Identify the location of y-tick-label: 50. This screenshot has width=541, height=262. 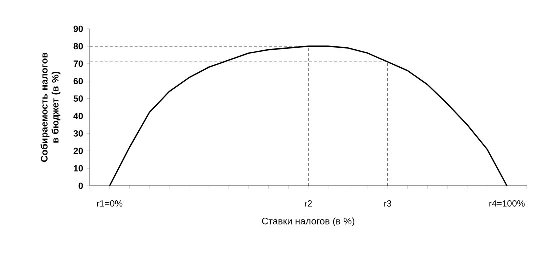
(79, 99).